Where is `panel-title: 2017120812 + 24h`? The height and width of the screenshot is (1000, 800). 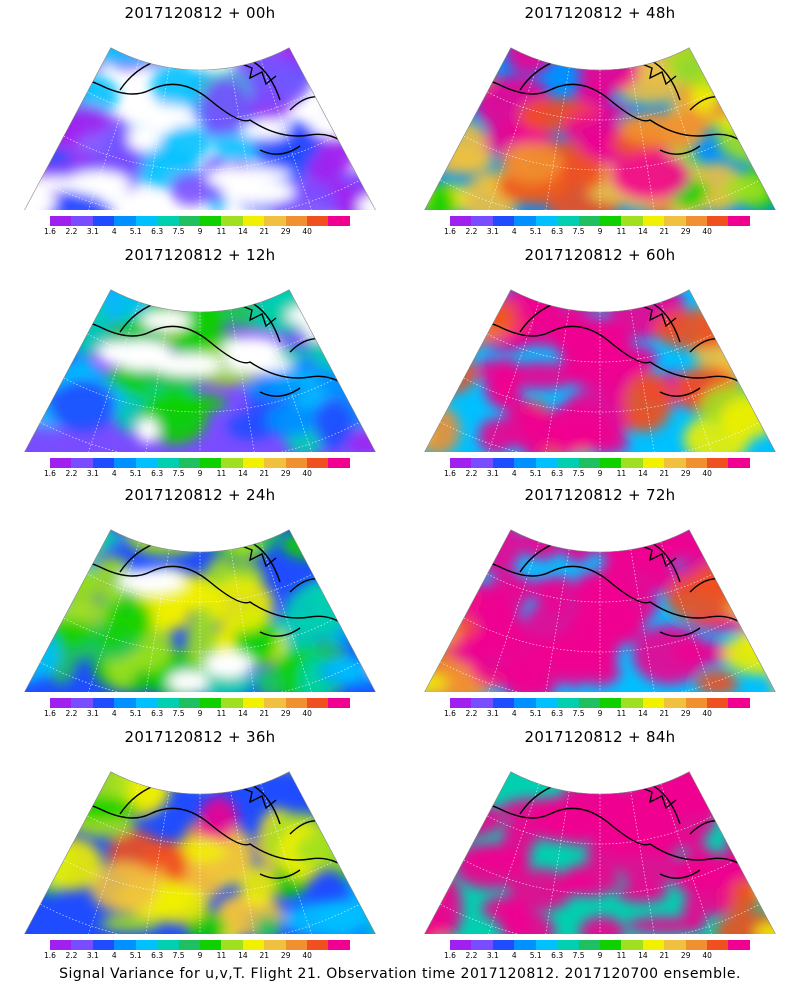 panel-title: 2017120812 + 24h is located at coordinates (200, 495).